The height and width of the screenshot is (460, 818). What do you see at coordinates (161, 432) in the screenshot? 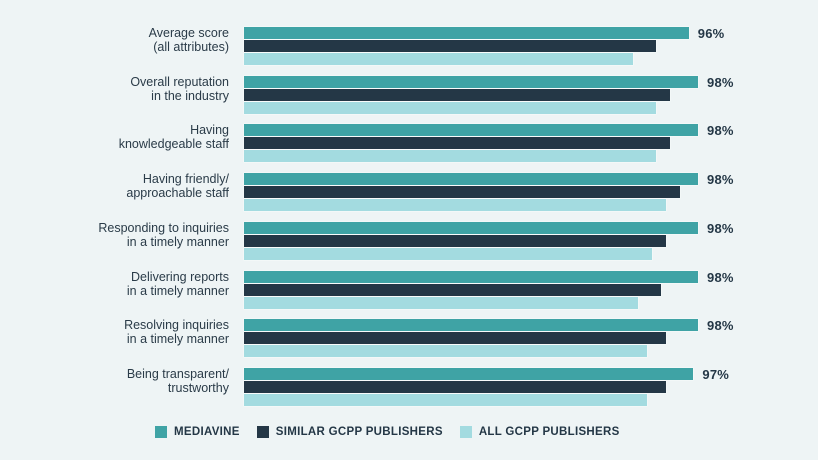
I see `legend-swatch-mediavine` at bounding box center [161, 432].